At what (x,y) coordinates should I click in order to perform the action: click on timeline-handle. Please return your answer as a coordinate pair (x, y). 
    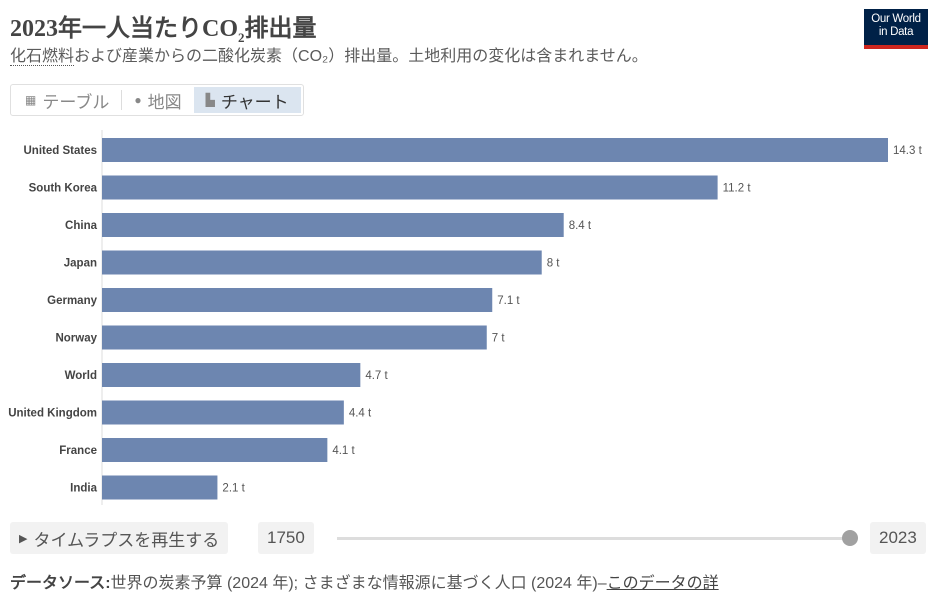
    Looking at the image, I should click on (850, 538).